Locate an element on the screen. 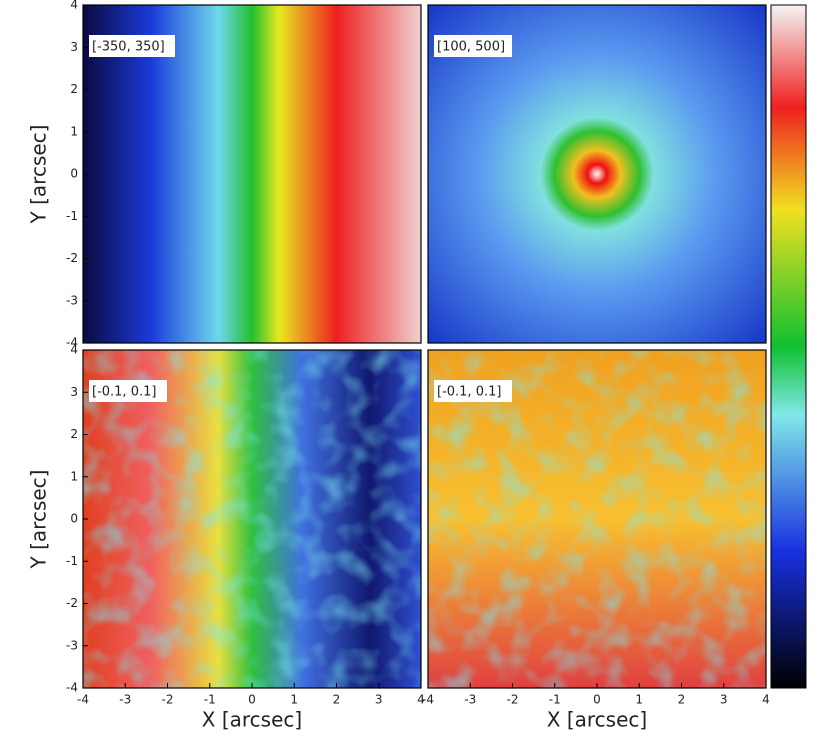  annotation: [100, 500] is located at coordinates (471, 47).